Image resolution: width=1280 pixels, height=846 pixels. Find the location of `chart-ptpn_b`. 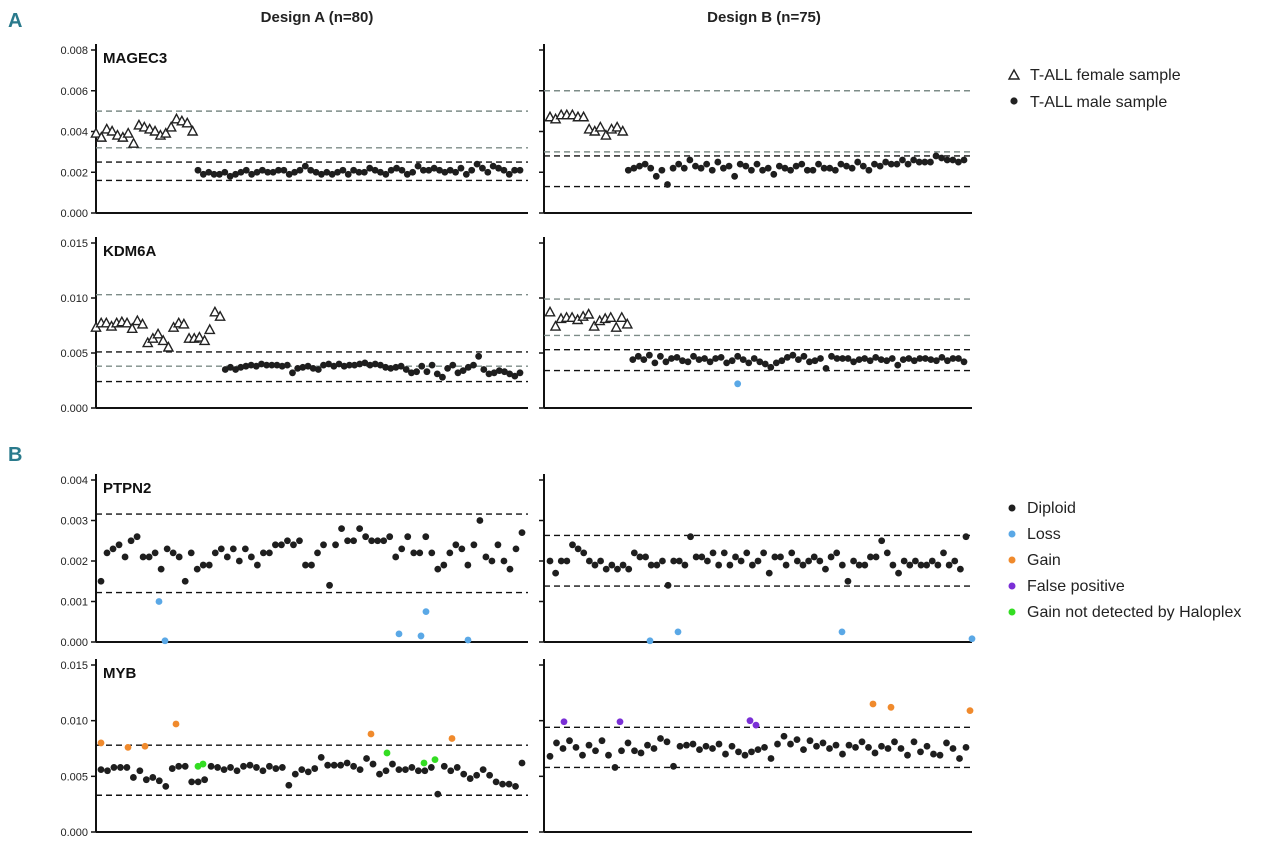

chart-ptpn_b is located at coordinates (757, 559).